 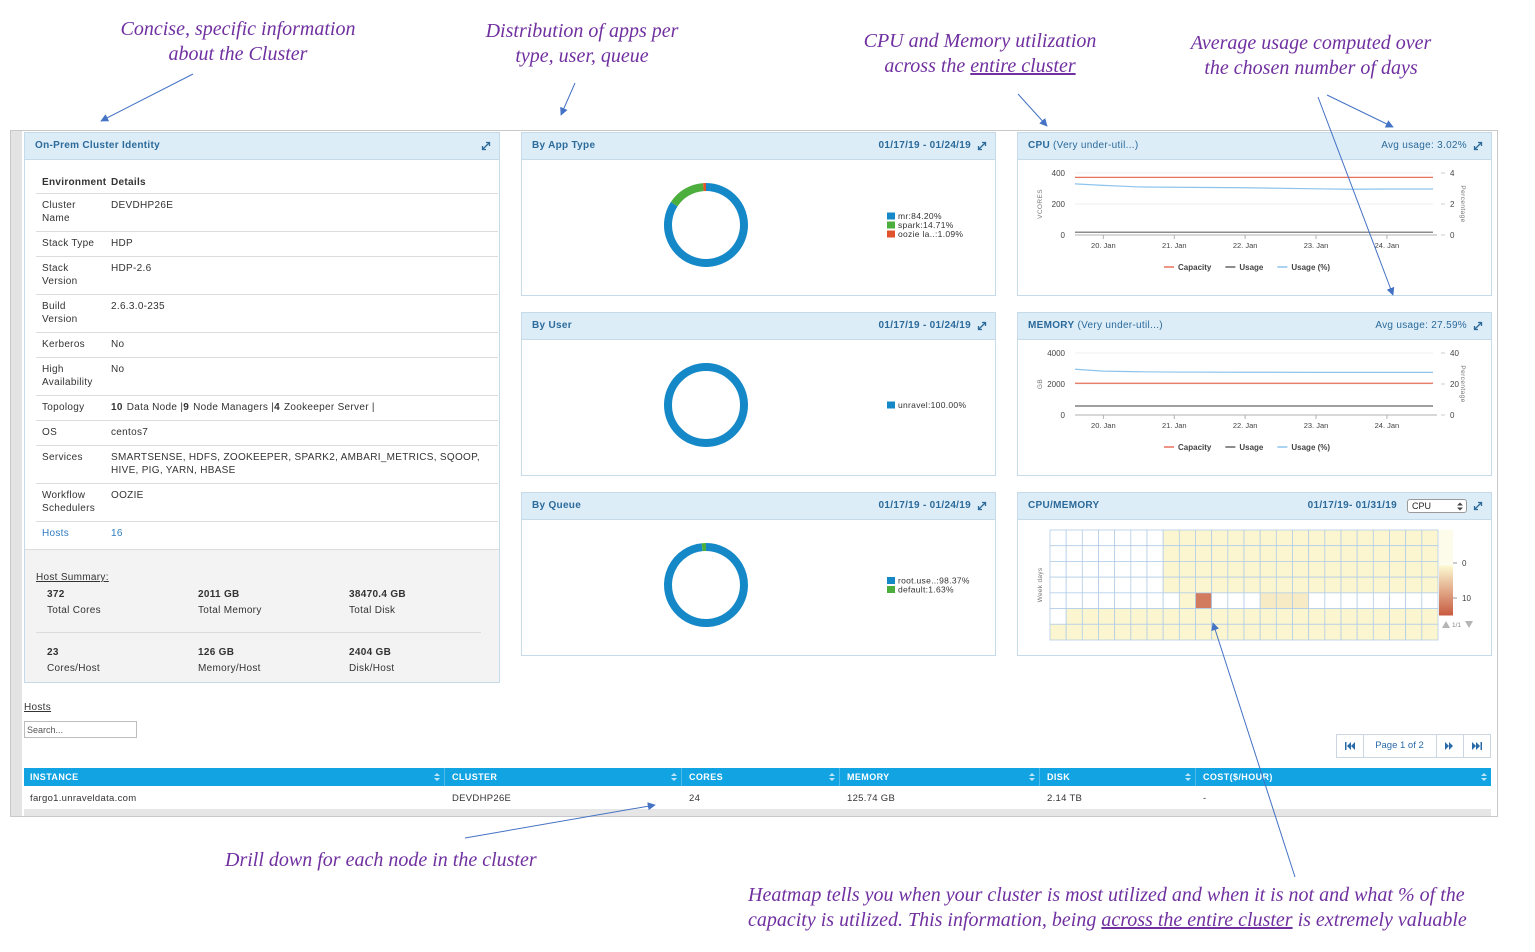 What do you see at coordinates (1387, 245) in the screenshot?
I see `x-tick-label: 24. Jan` at bounding box center [1387, 245].